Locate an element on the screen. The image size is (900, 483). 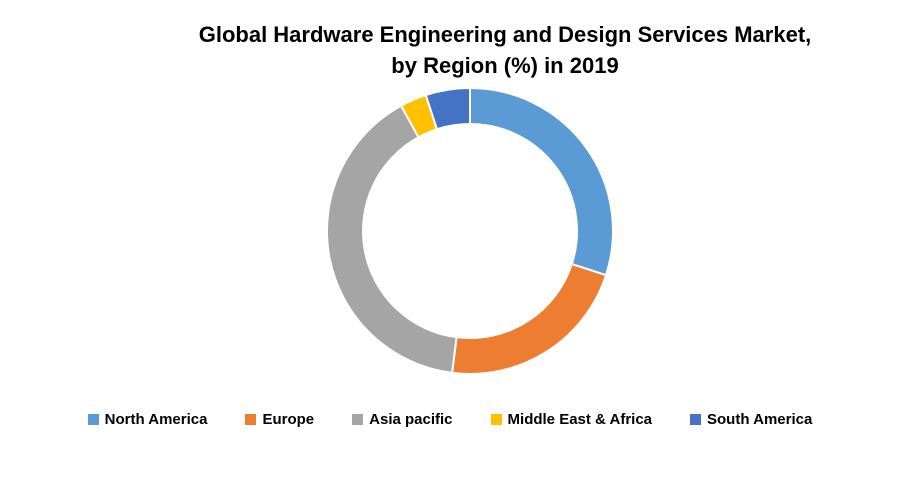
legend-swatch-south-america is located at coordinates (696, 419).